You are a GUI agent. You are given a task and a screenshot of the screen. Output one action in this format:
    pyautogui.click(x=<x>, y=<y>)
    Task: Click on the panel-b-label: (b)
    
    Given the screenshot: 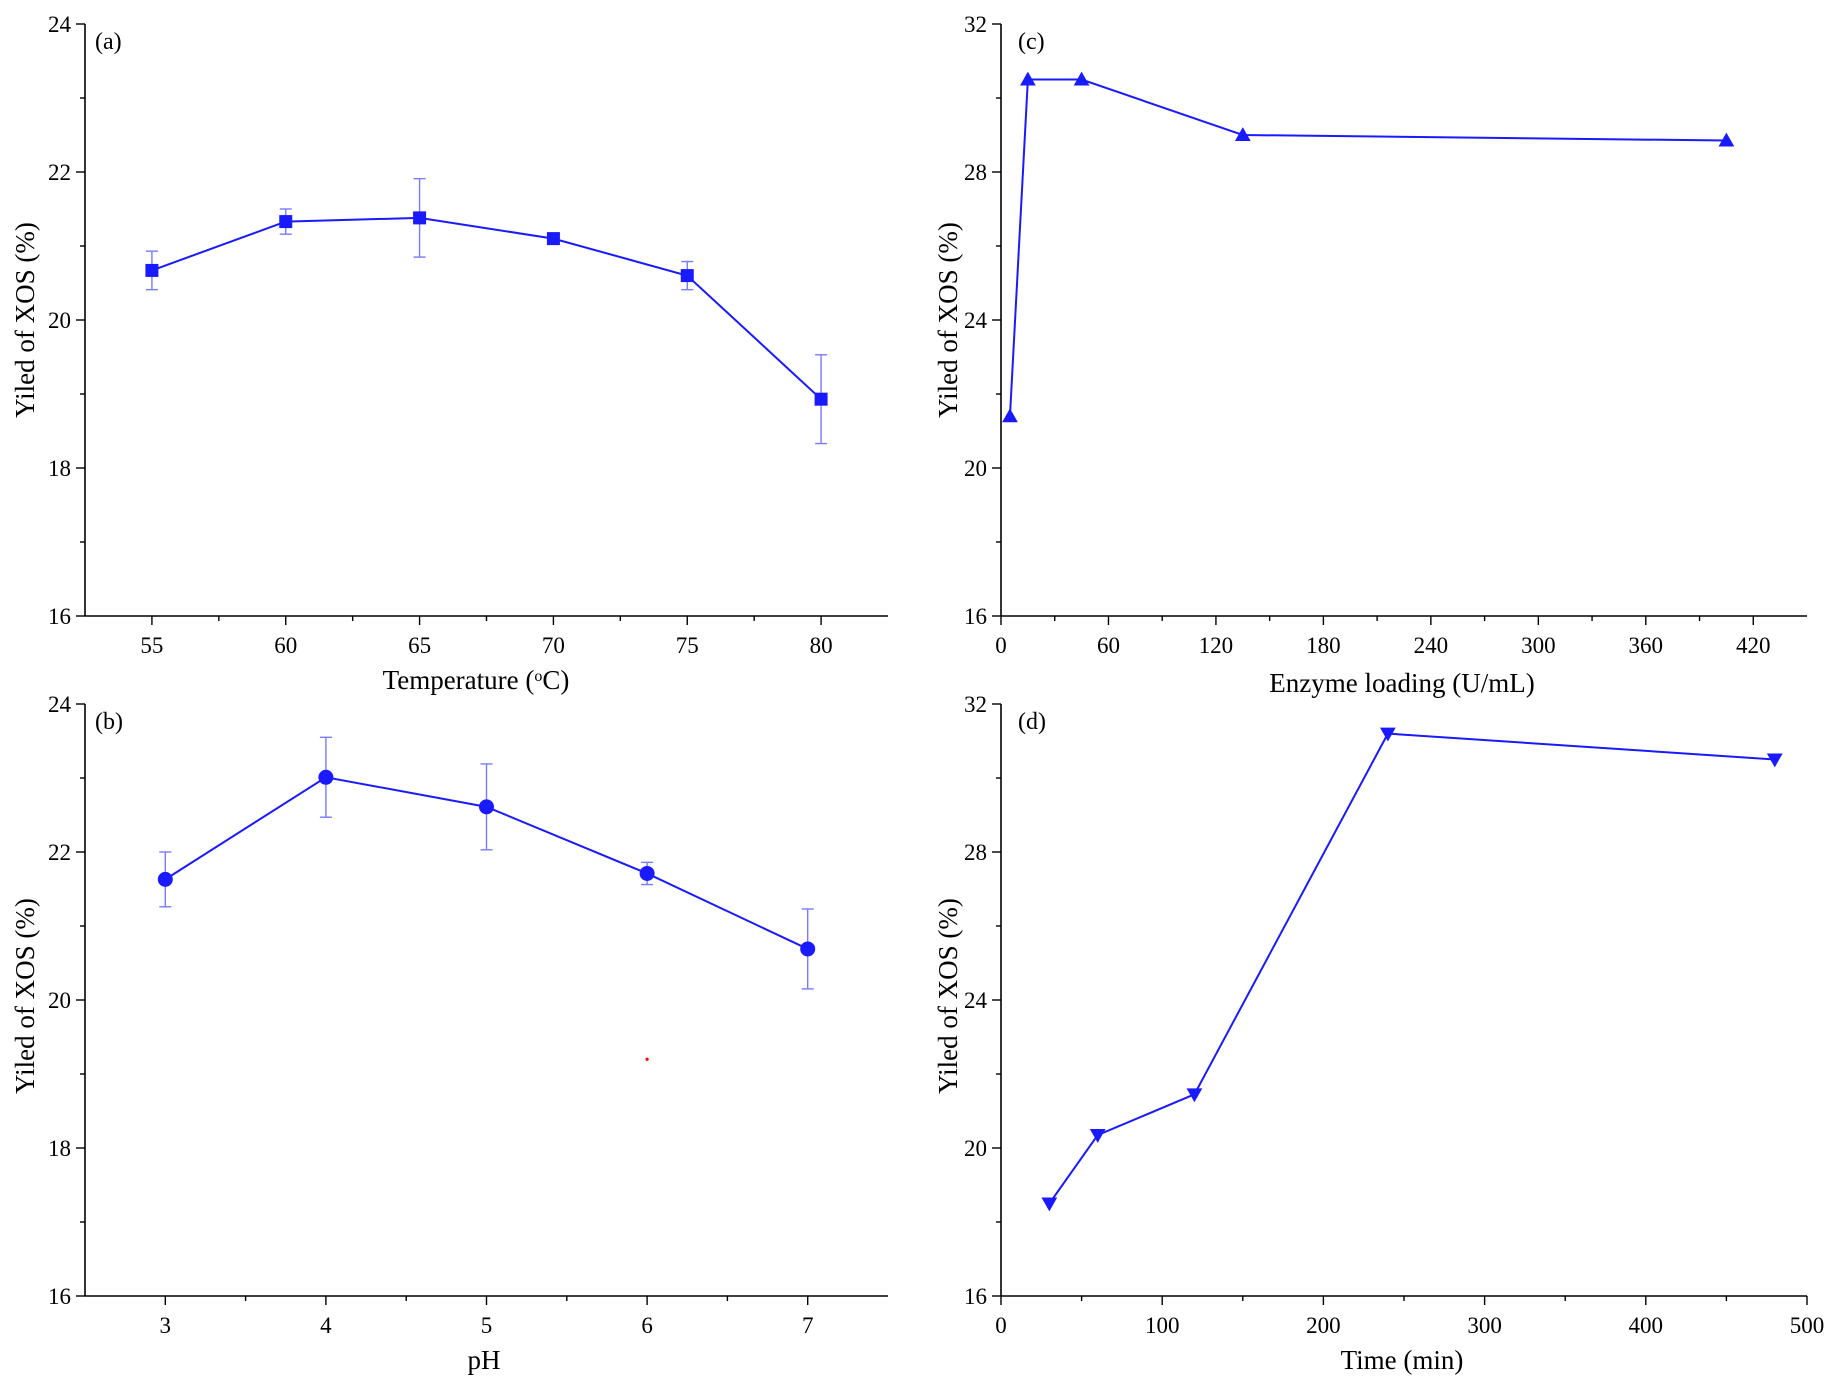 What is the action you would take?
    pyautogui.click(x=109, y=722)
    